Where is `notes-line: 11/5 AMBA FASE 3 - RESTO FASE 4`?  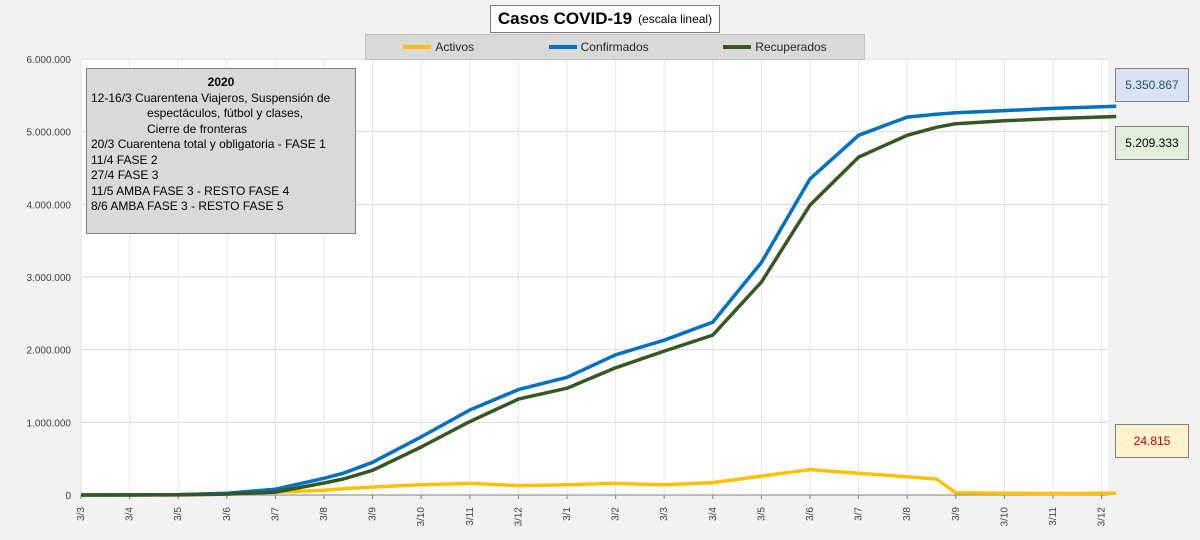 notes-line: 11/5 AMBA FASE 3 - RESTO FASE 4 is located at coordinates (190, 190).